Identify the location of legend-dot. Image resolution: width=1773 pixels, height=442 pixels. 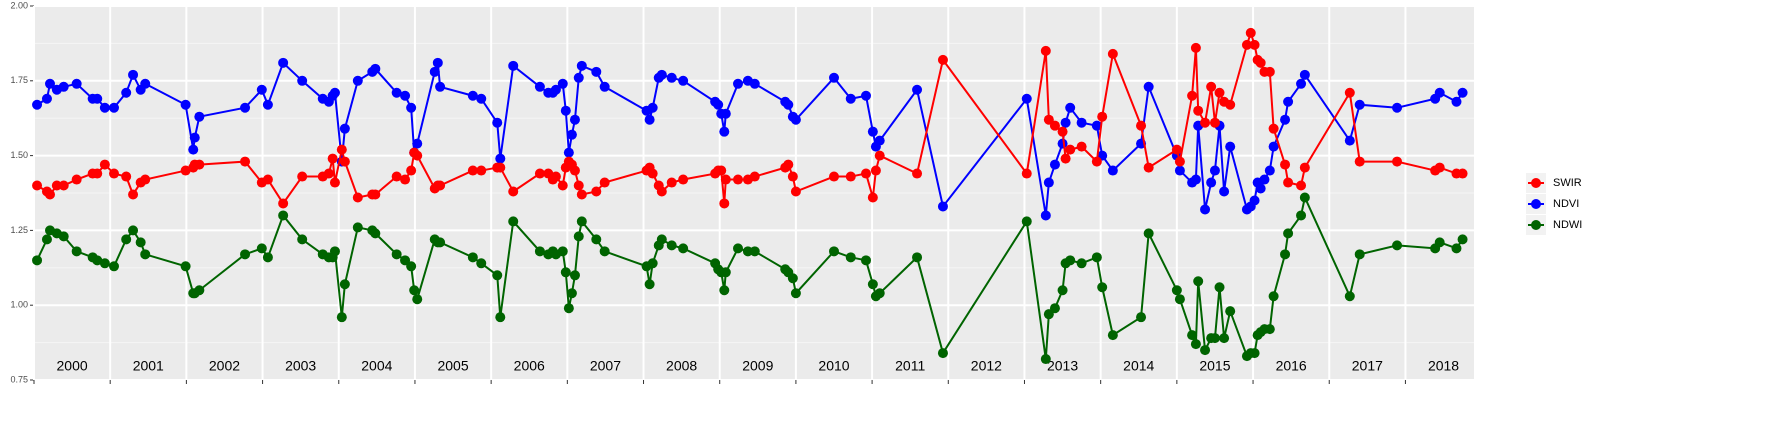
(1536, 225).